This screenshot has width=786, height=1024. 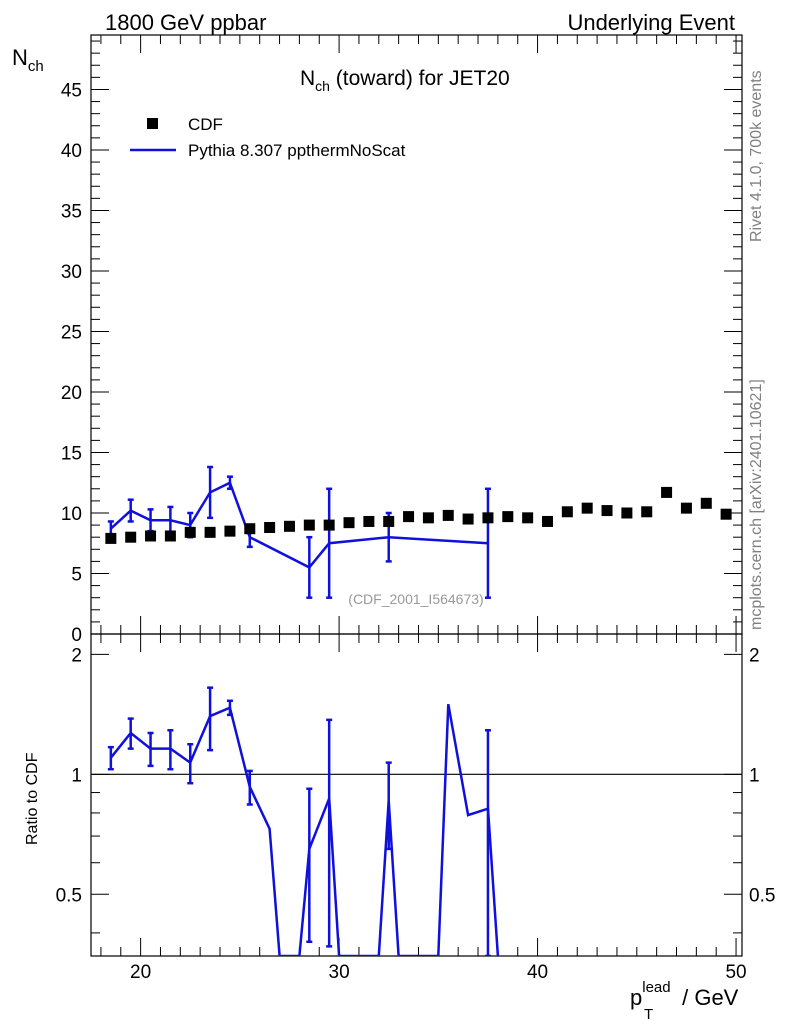 I want to click on ratio-y-tick-label: 2, so click(x=76, y=655).